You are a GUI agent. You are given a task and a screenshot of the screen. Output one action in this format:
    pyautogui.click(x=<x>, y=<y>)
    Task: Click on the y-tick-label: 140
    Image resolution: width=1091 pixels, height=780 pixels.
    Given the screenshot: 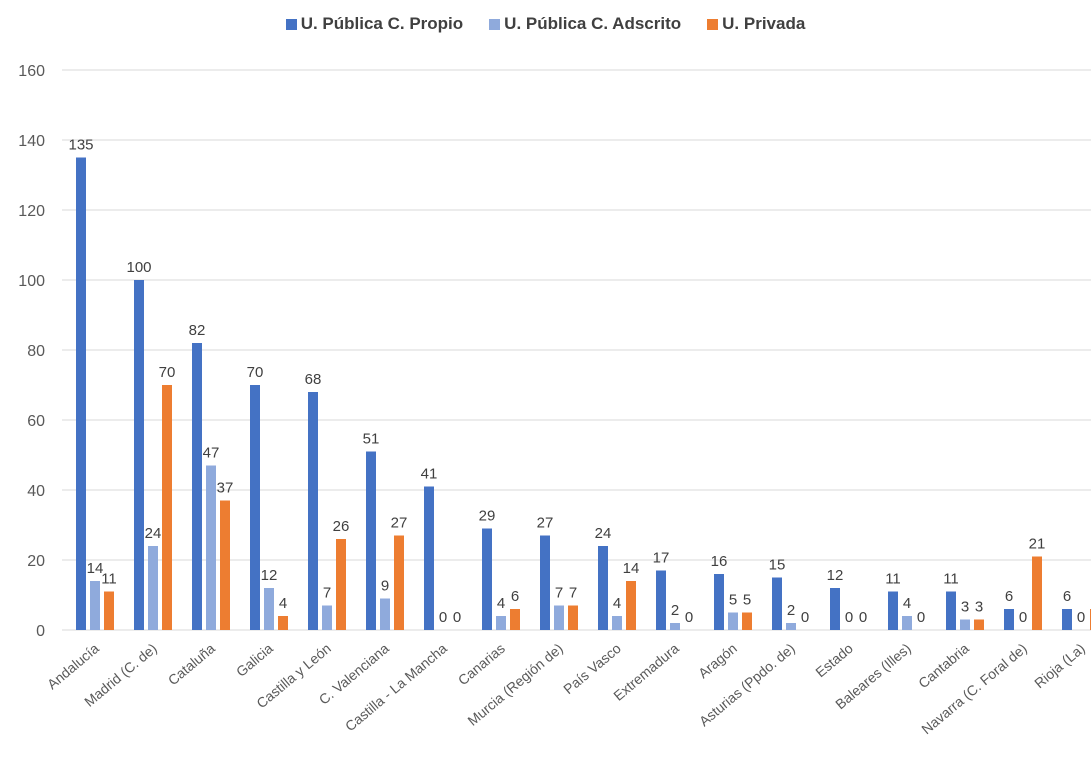 What is the action you would take?
    pyautogui.click(x=31, y=141)
    